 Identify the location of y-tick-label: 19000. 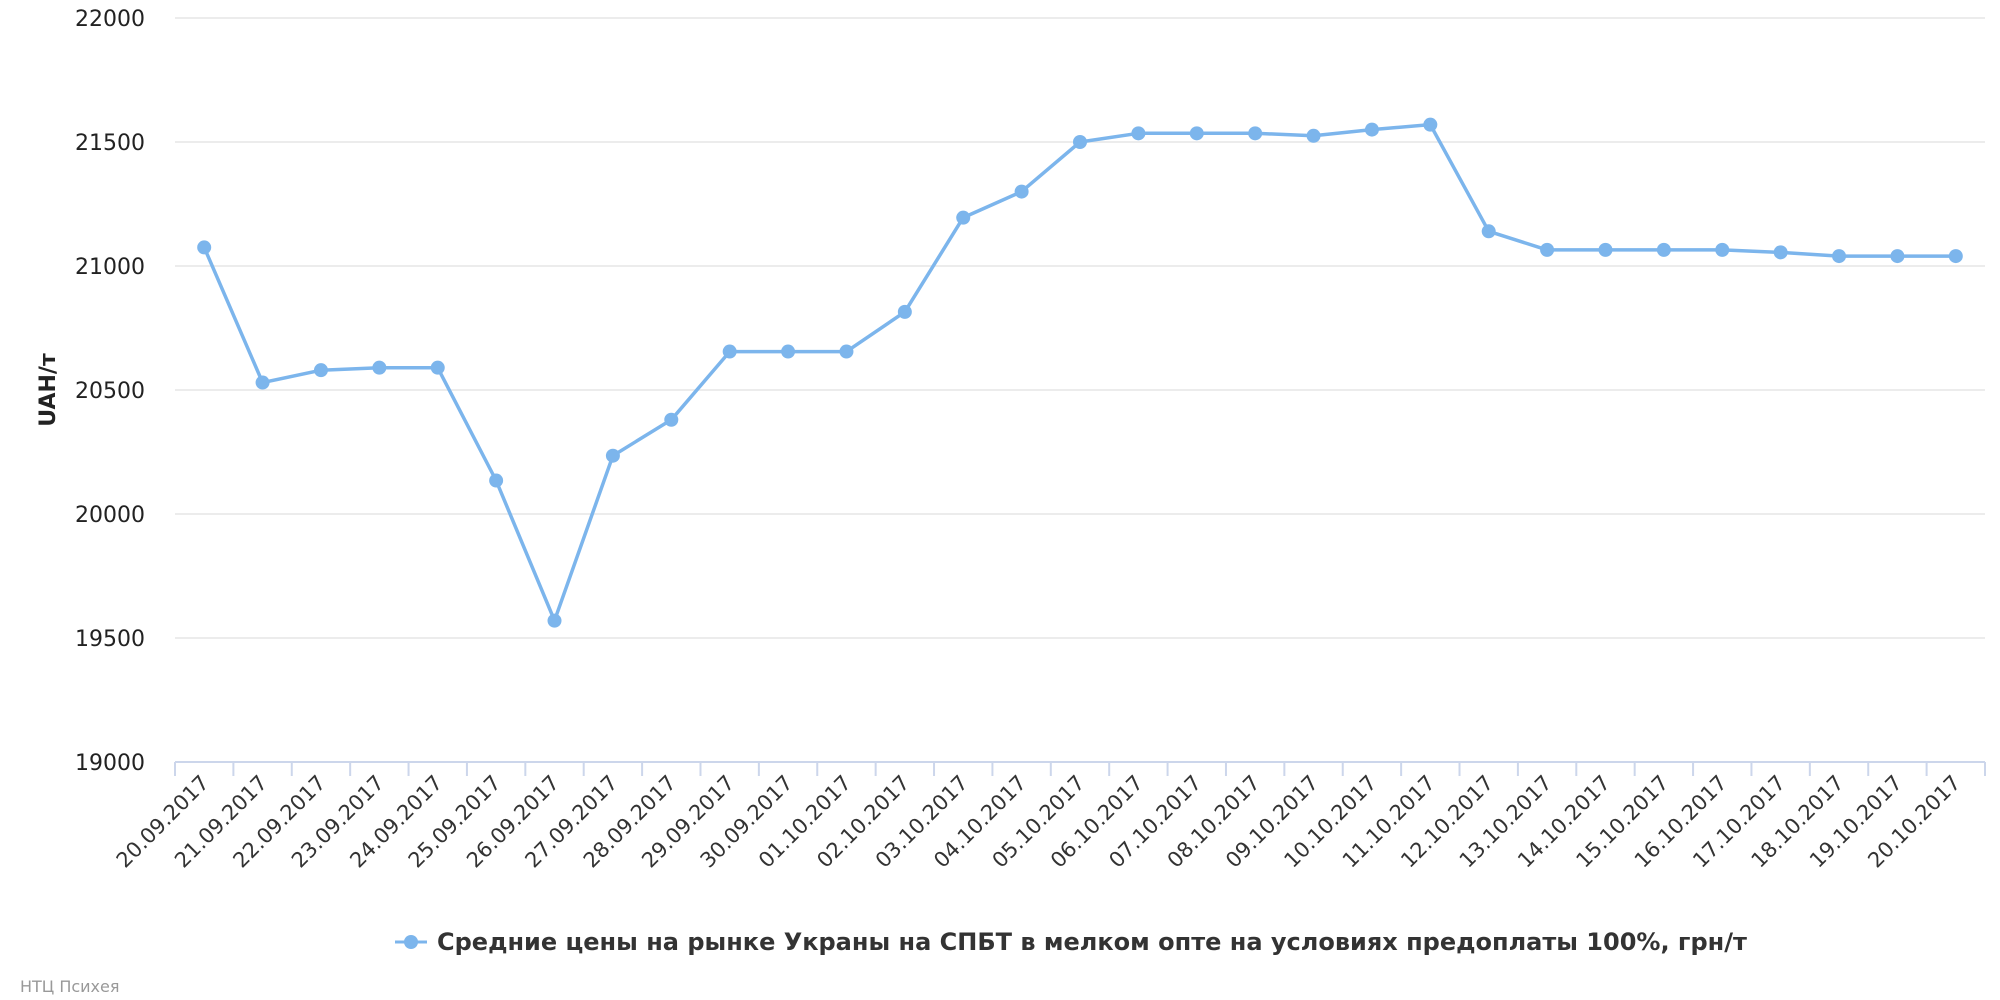
(110, 763).